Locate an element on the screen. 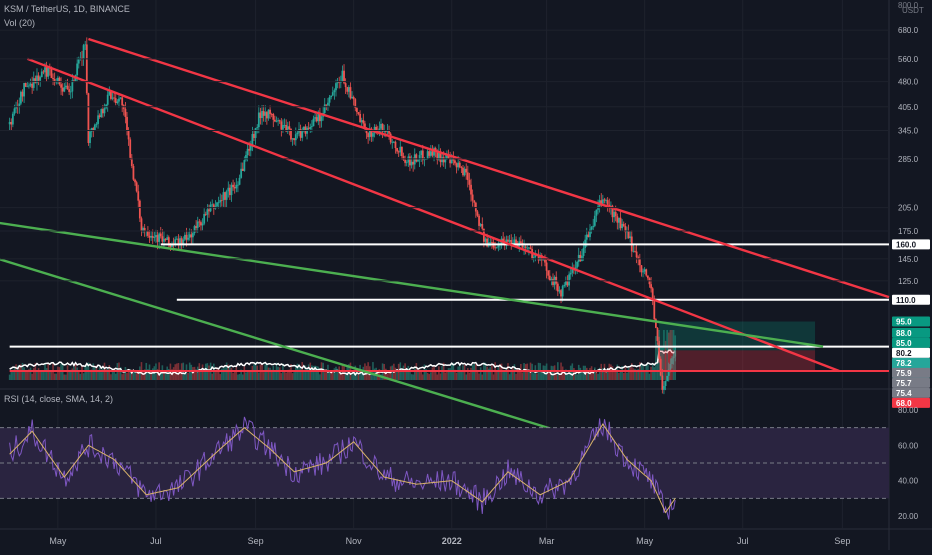 This screenshot has height=555, width=932. volume-legend: Vol (20) is located at coordinates (20, 23).